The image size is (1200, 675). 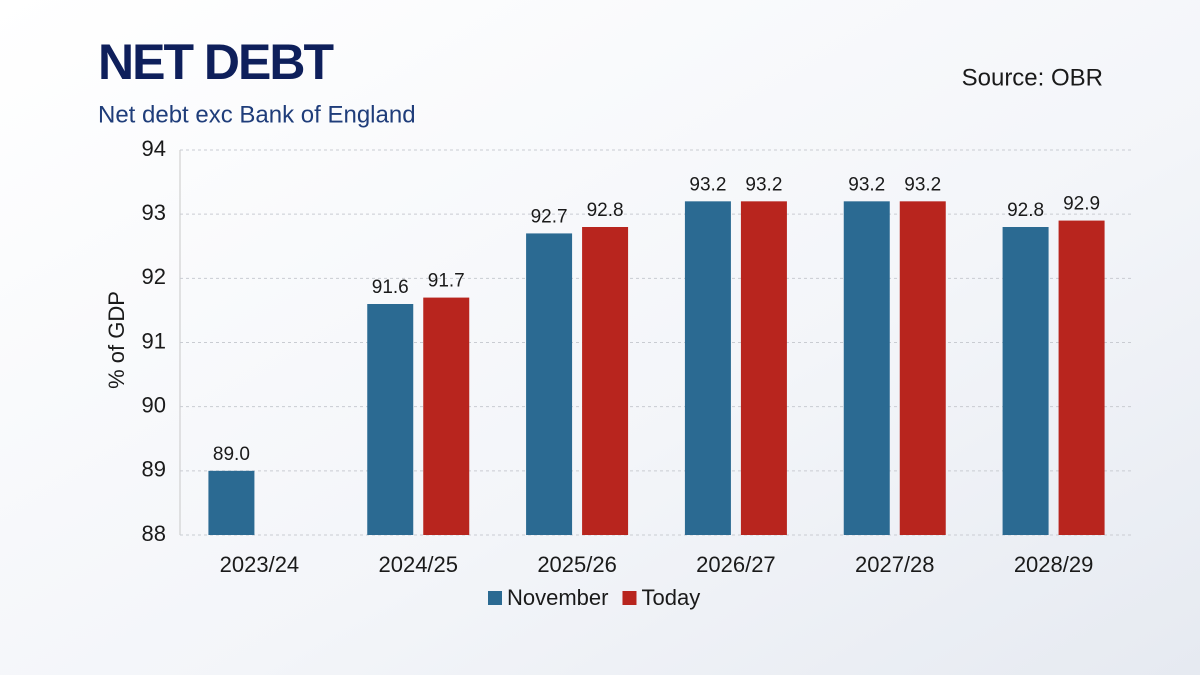 What do you see at coordinates (154, 148) in the screenshot?
I see `y-tick-label: 94` at bounding box center [154, 148].